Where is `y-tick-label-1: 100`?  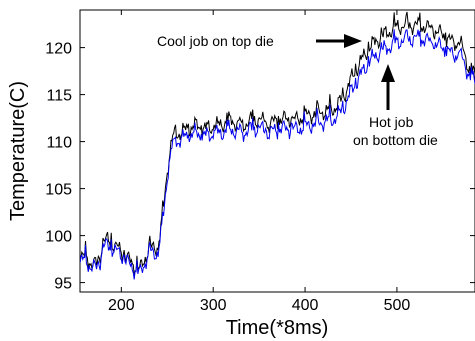
y-tick-label-1: 100 is located at coordinates (58, 237).